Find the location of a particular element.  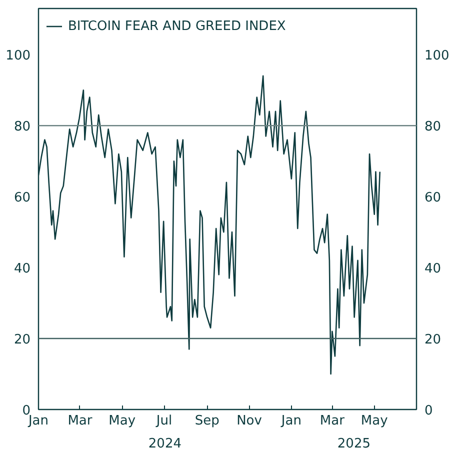

y-tick-label: 60 is located at coordinates (22, 198).